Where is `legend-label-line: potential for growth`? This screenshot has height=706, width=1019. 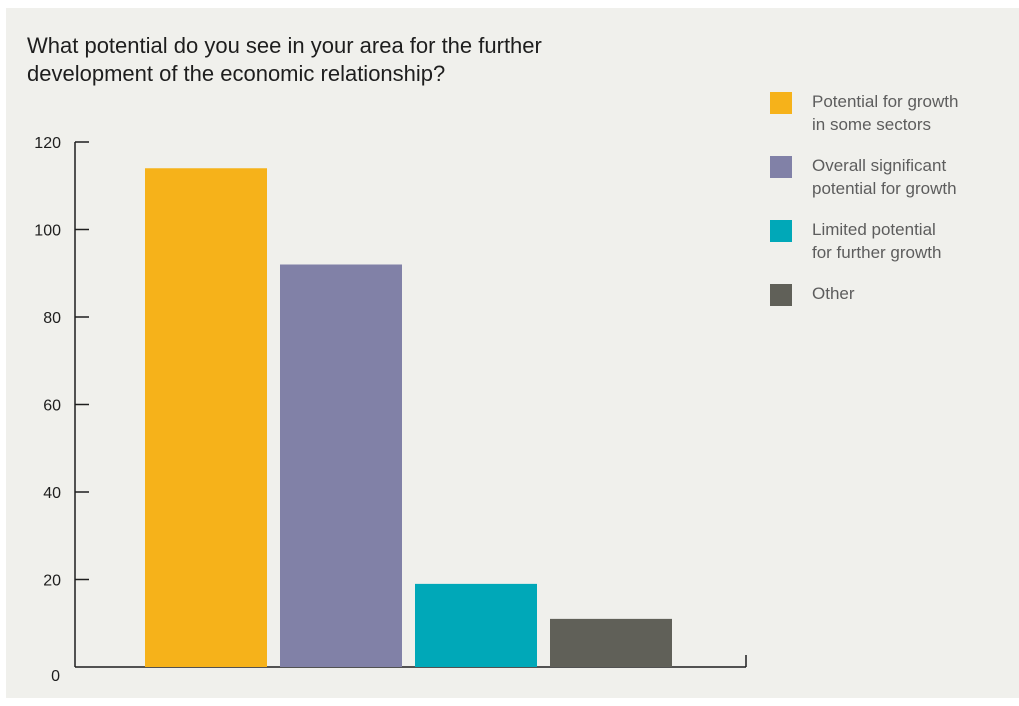
legend-label-line: potential for growth is located at coordinates (884, 188).